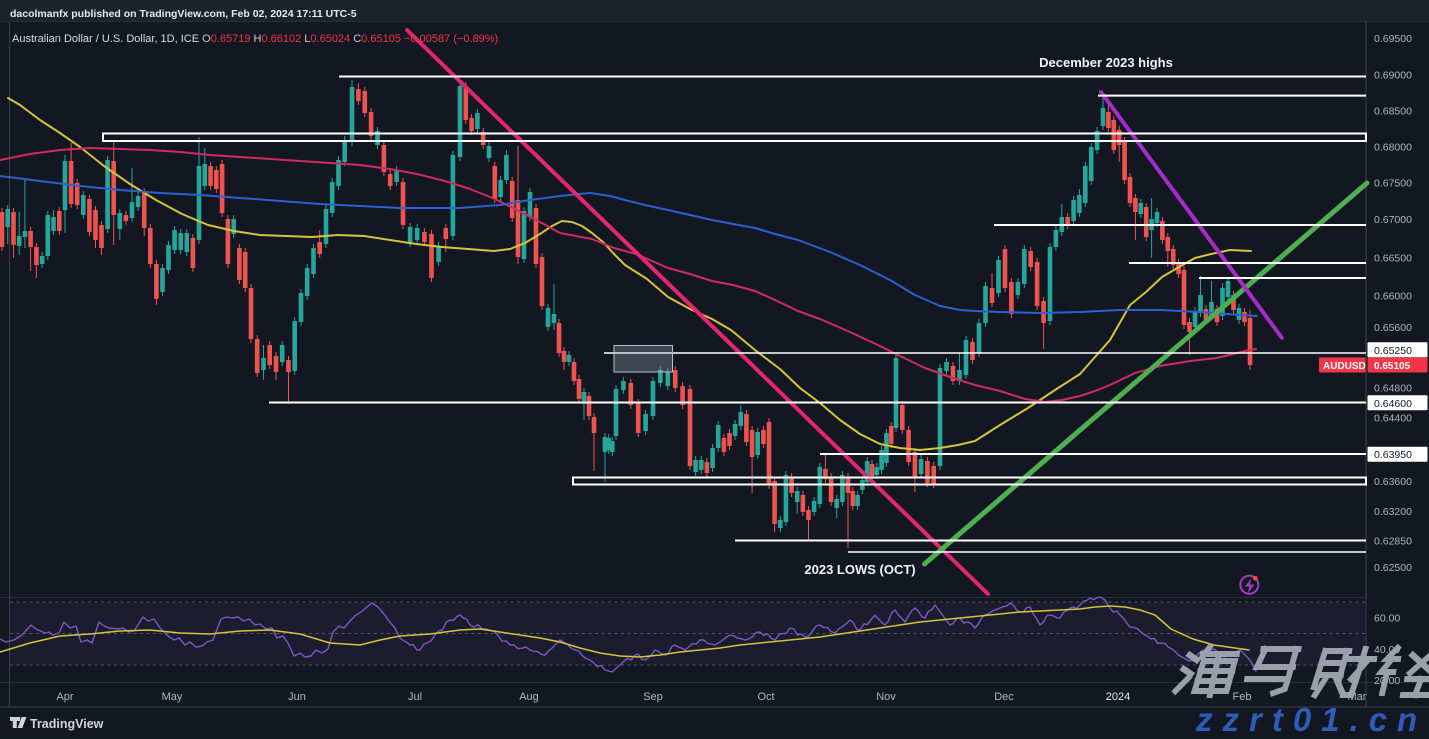 This screenshot has width=1429, height=739. Describe the element at coordinates (1393, 184) in the screenshot. I see `svg-text: 0.67500` at that location.